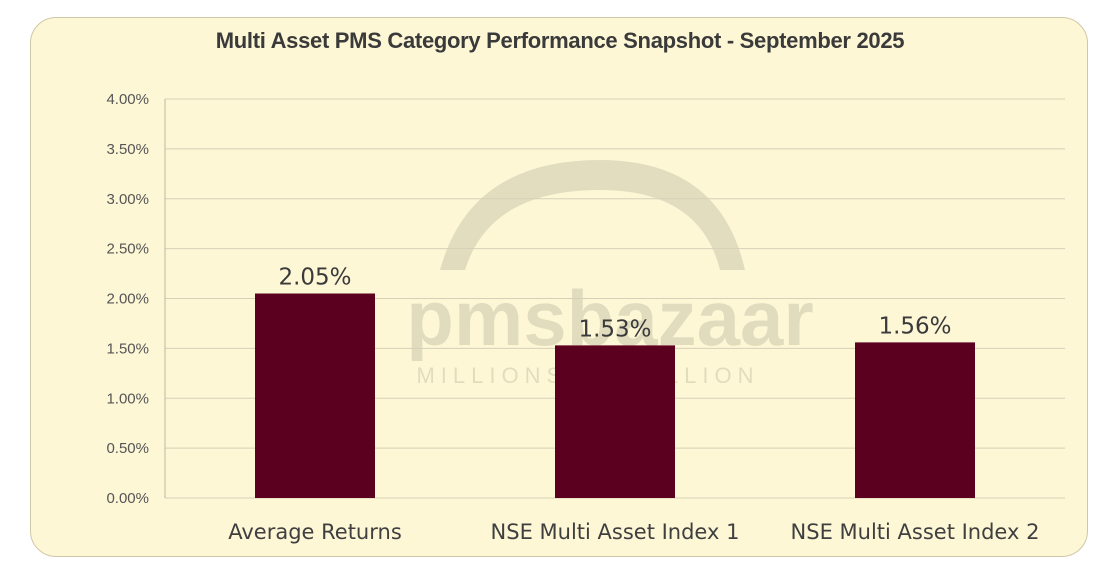 The image size is (1120, 574). Describe the element at coordinates (127, 99) in the screenshot. I see `y-tick-label: 4.00%` at that location.